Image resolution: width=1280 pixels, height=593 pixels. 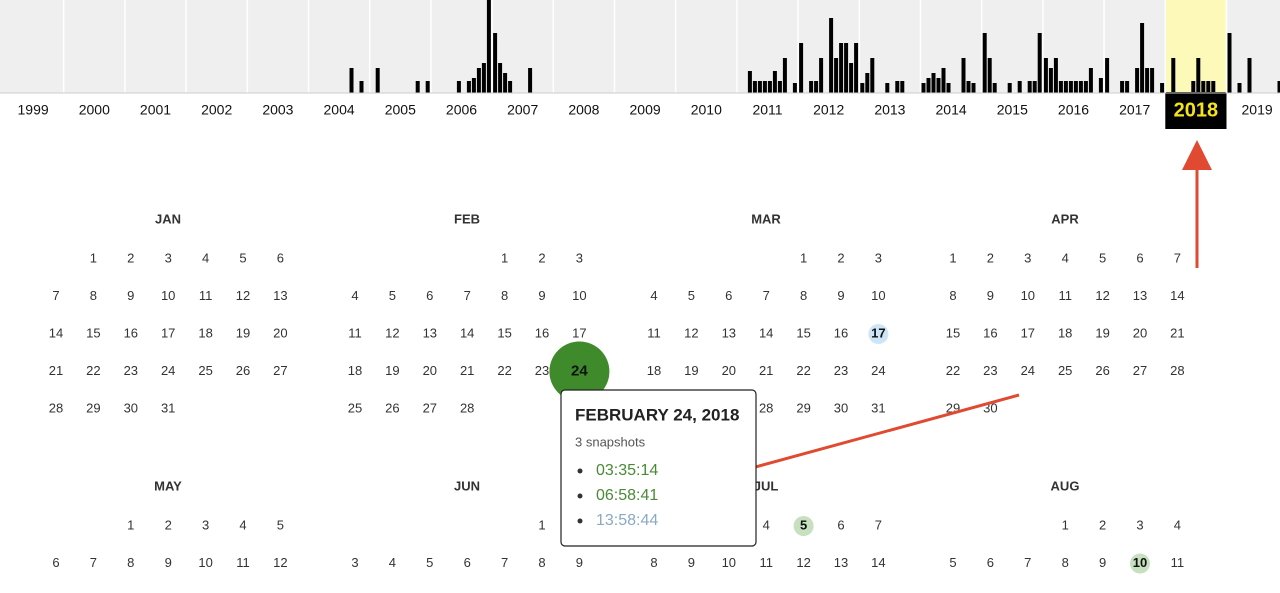 I want to click on day-highlight, so click(x=878, y=334).